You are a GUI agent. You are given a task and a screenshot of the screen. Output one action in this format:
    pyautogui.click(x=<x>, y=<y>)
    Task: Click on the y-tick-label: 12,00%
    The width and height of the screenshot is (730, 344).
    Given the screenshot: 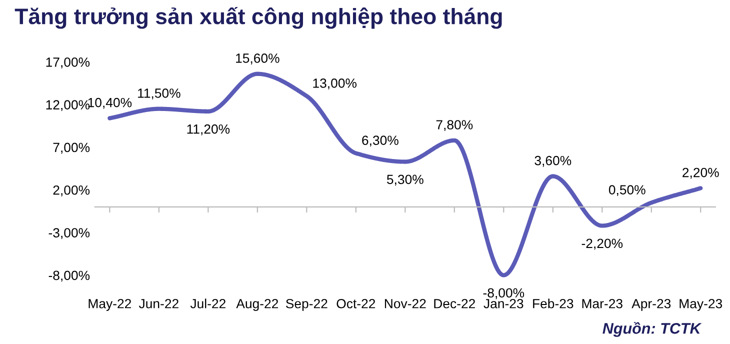 What is the action you would take?
    pyautogui.click(x=68, y=106)
    